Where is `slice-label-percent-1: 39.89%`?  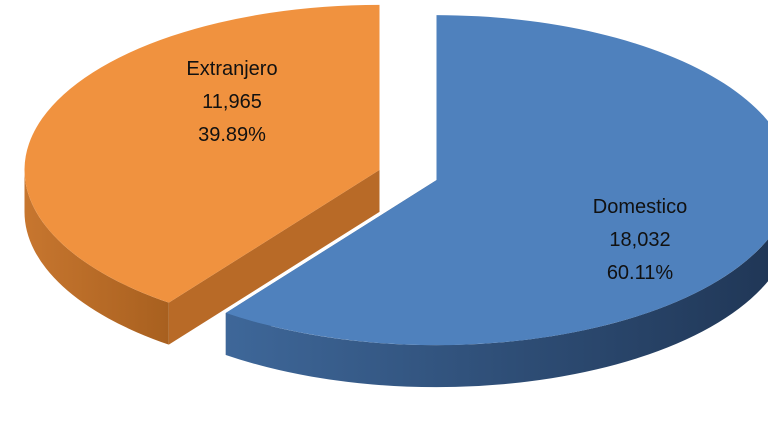
slice-label-percent-1: 39.89% is located at coordinates (232, 135).